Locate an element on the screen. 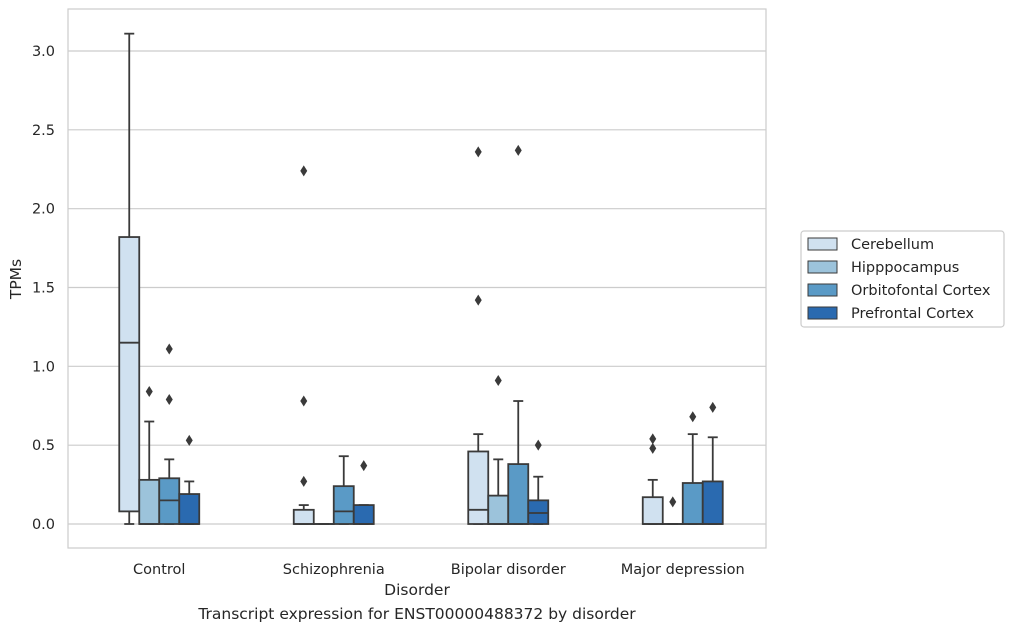 The width and height of the screenshot is (1014, 634). y-tick-label: 2.5 is located at coordinates (43, 131).